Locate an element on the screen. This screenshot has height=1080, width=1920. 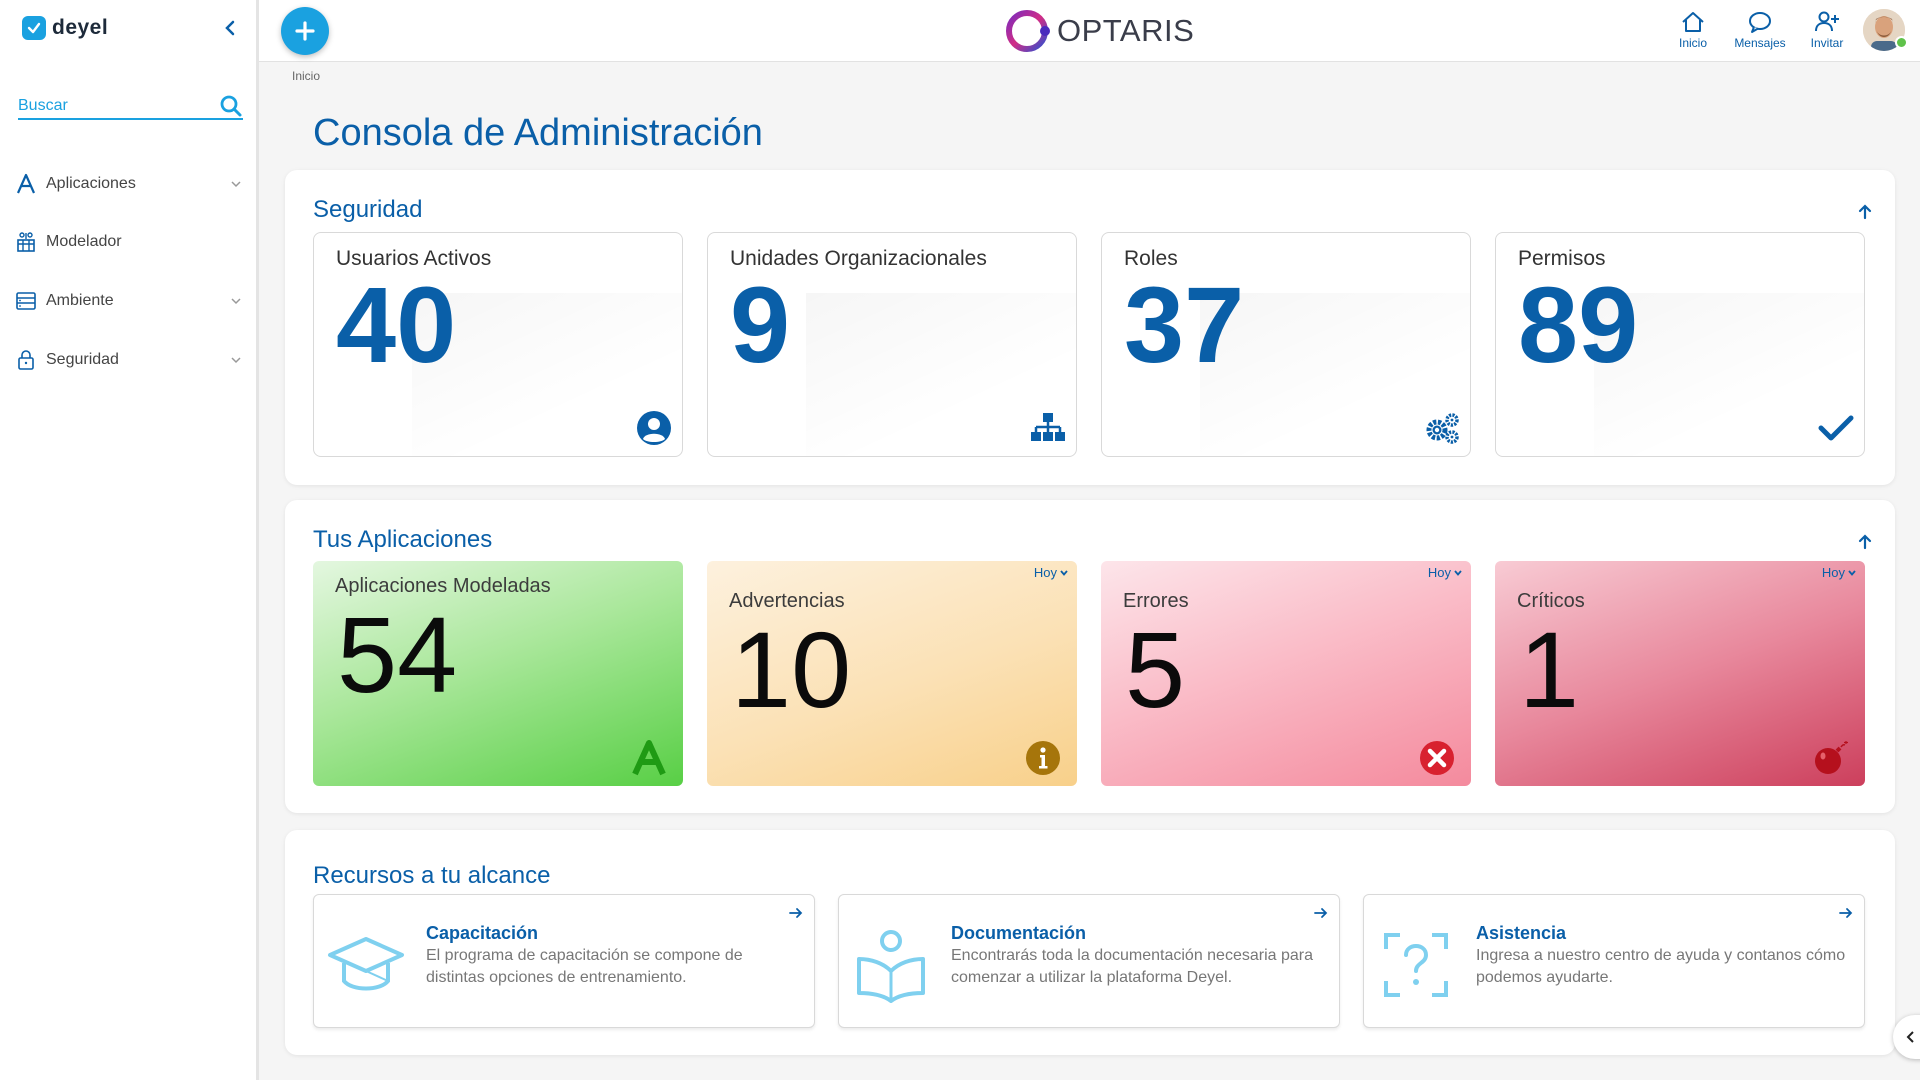
home-label: Inicio is located at coordinates (1692, 43).